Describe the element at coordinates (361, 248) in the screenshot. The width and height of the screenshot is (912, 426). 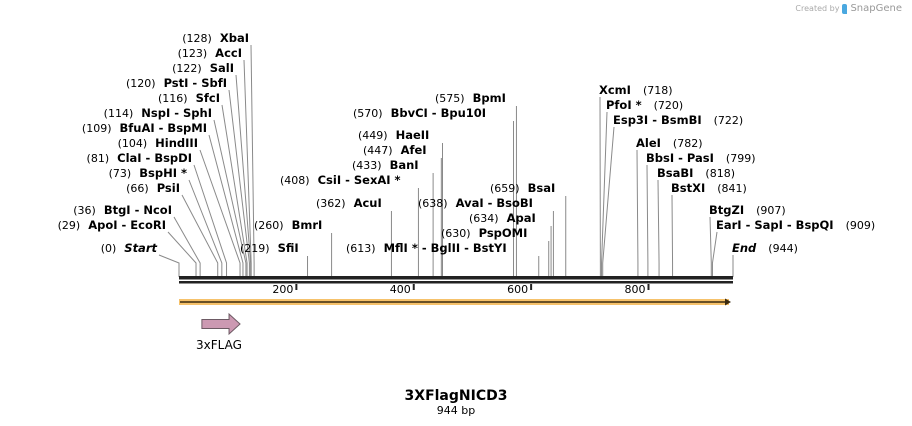
I see `site-position: (613)` at that location.